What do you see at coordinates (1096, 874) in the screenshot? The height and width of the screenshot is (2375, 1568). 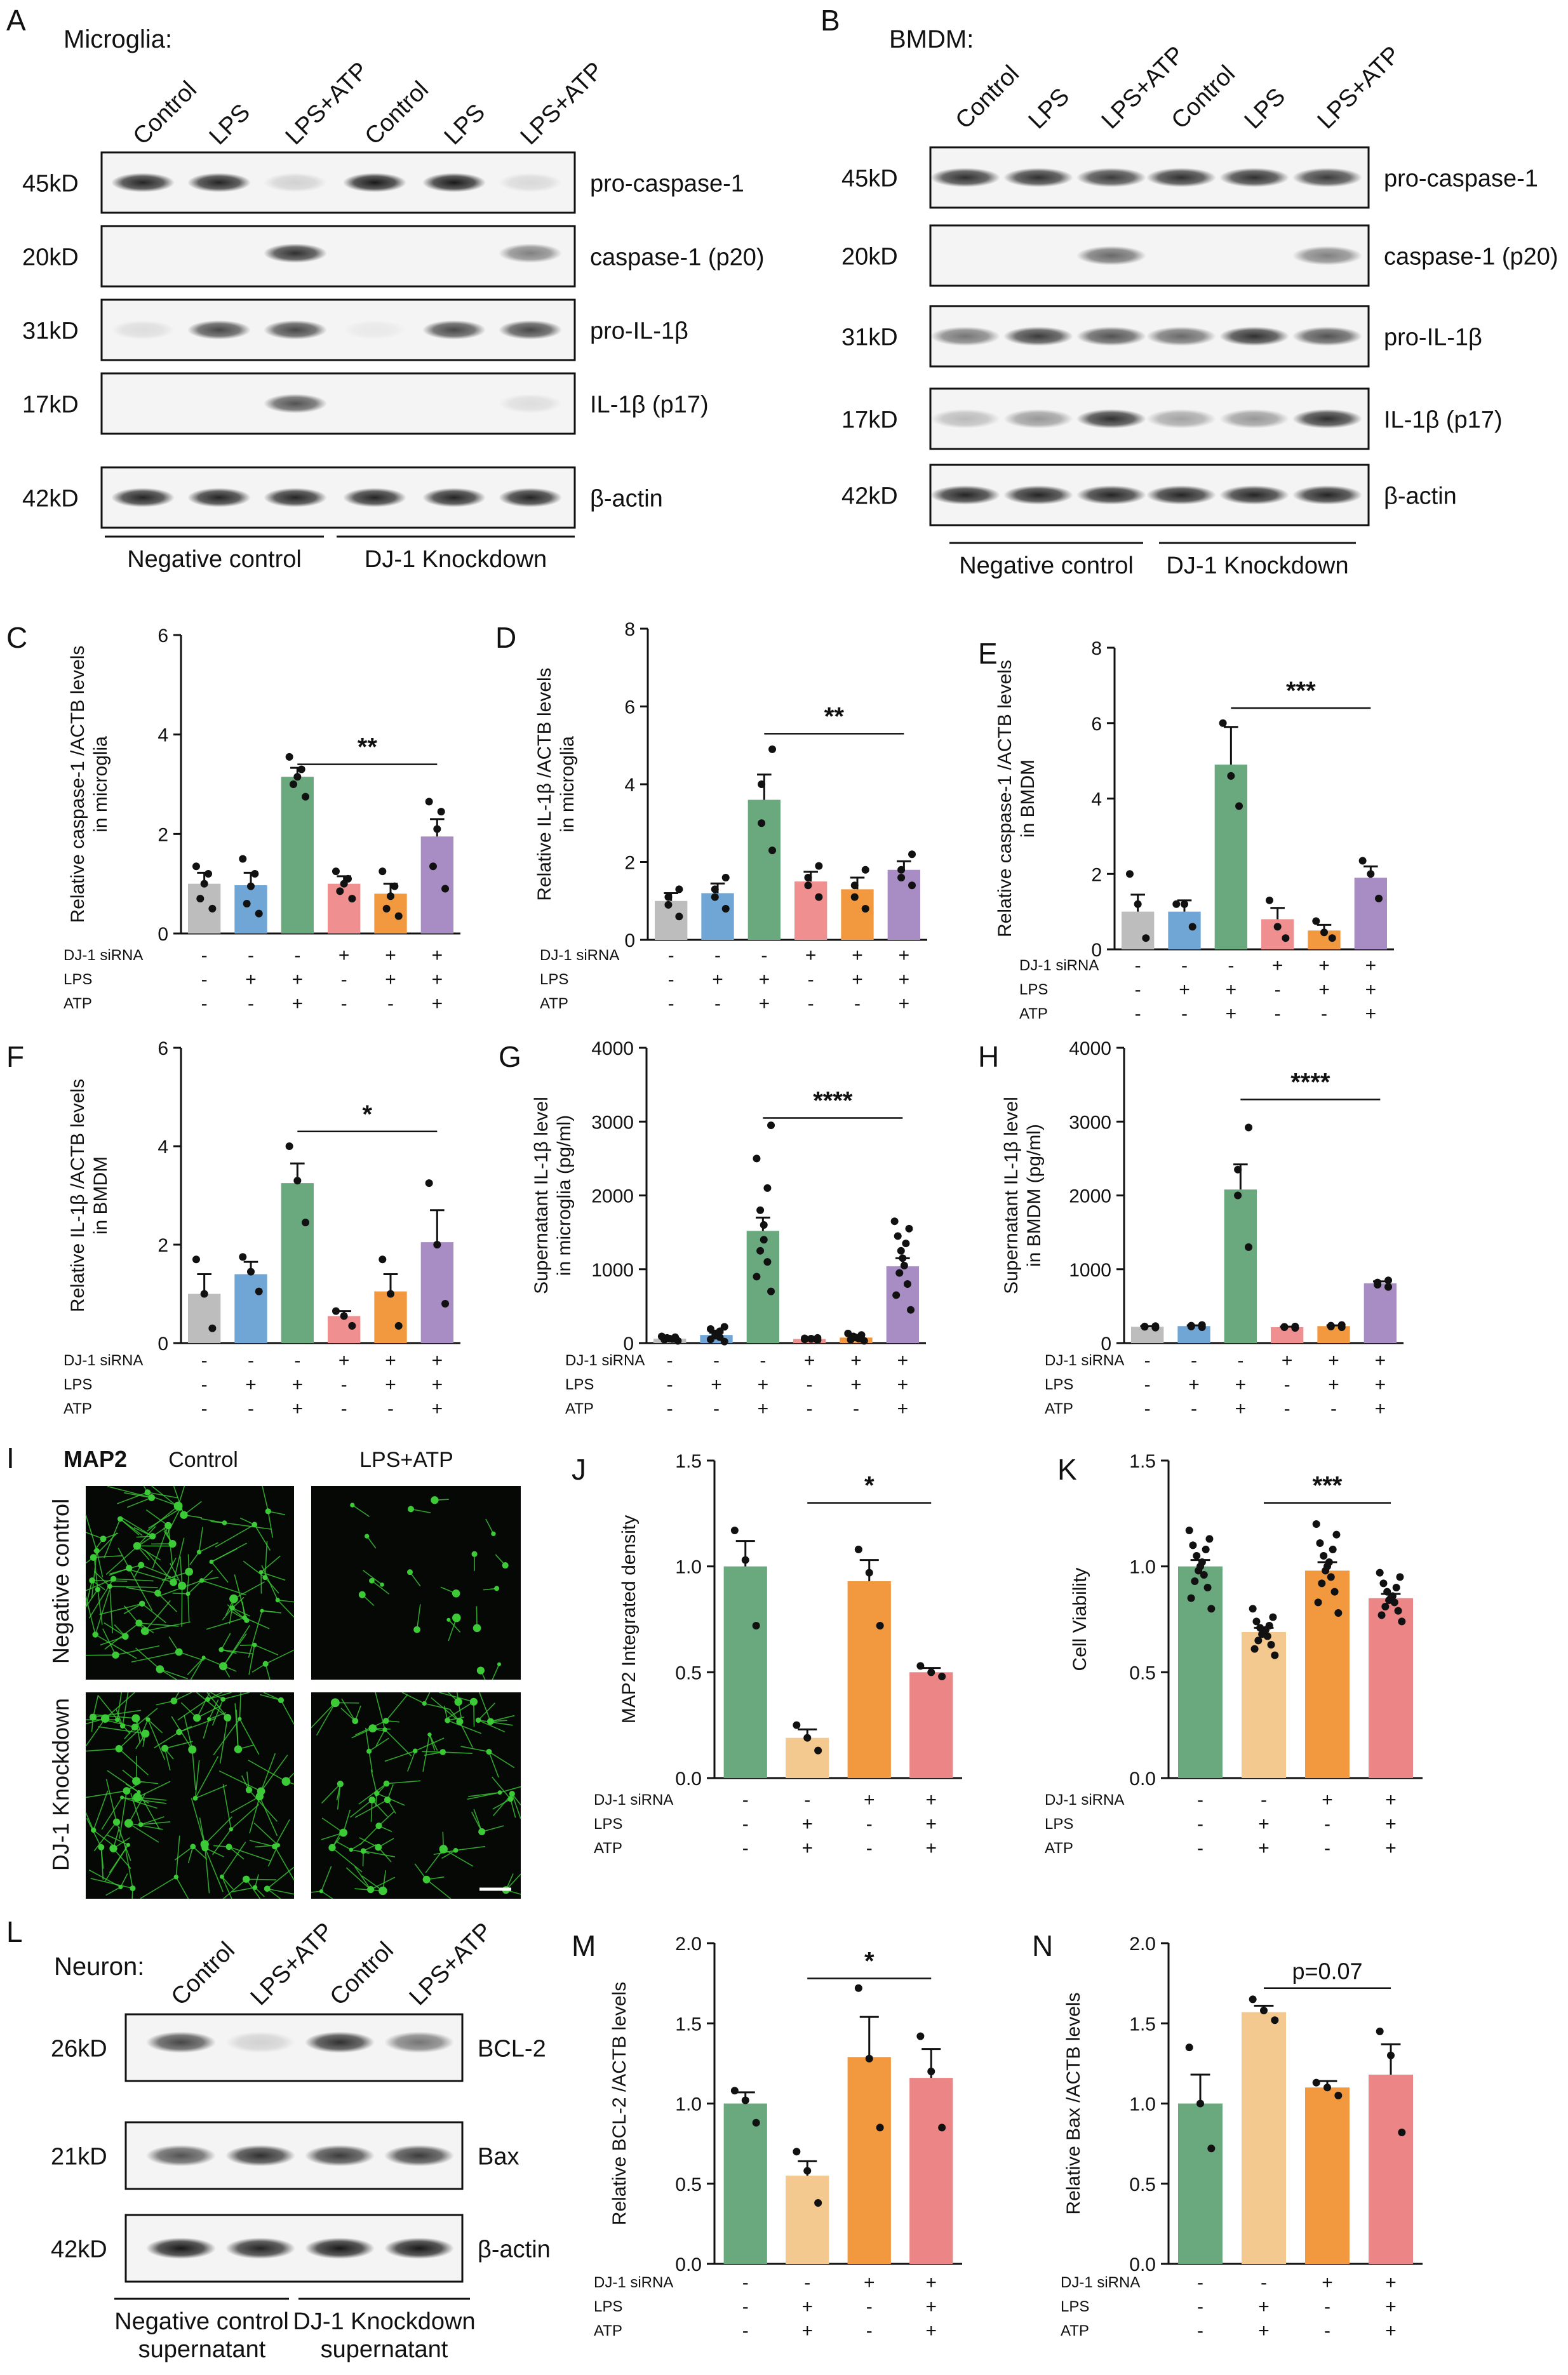 I see `y-tick-label: 2` at bounding box center [1096, 874].